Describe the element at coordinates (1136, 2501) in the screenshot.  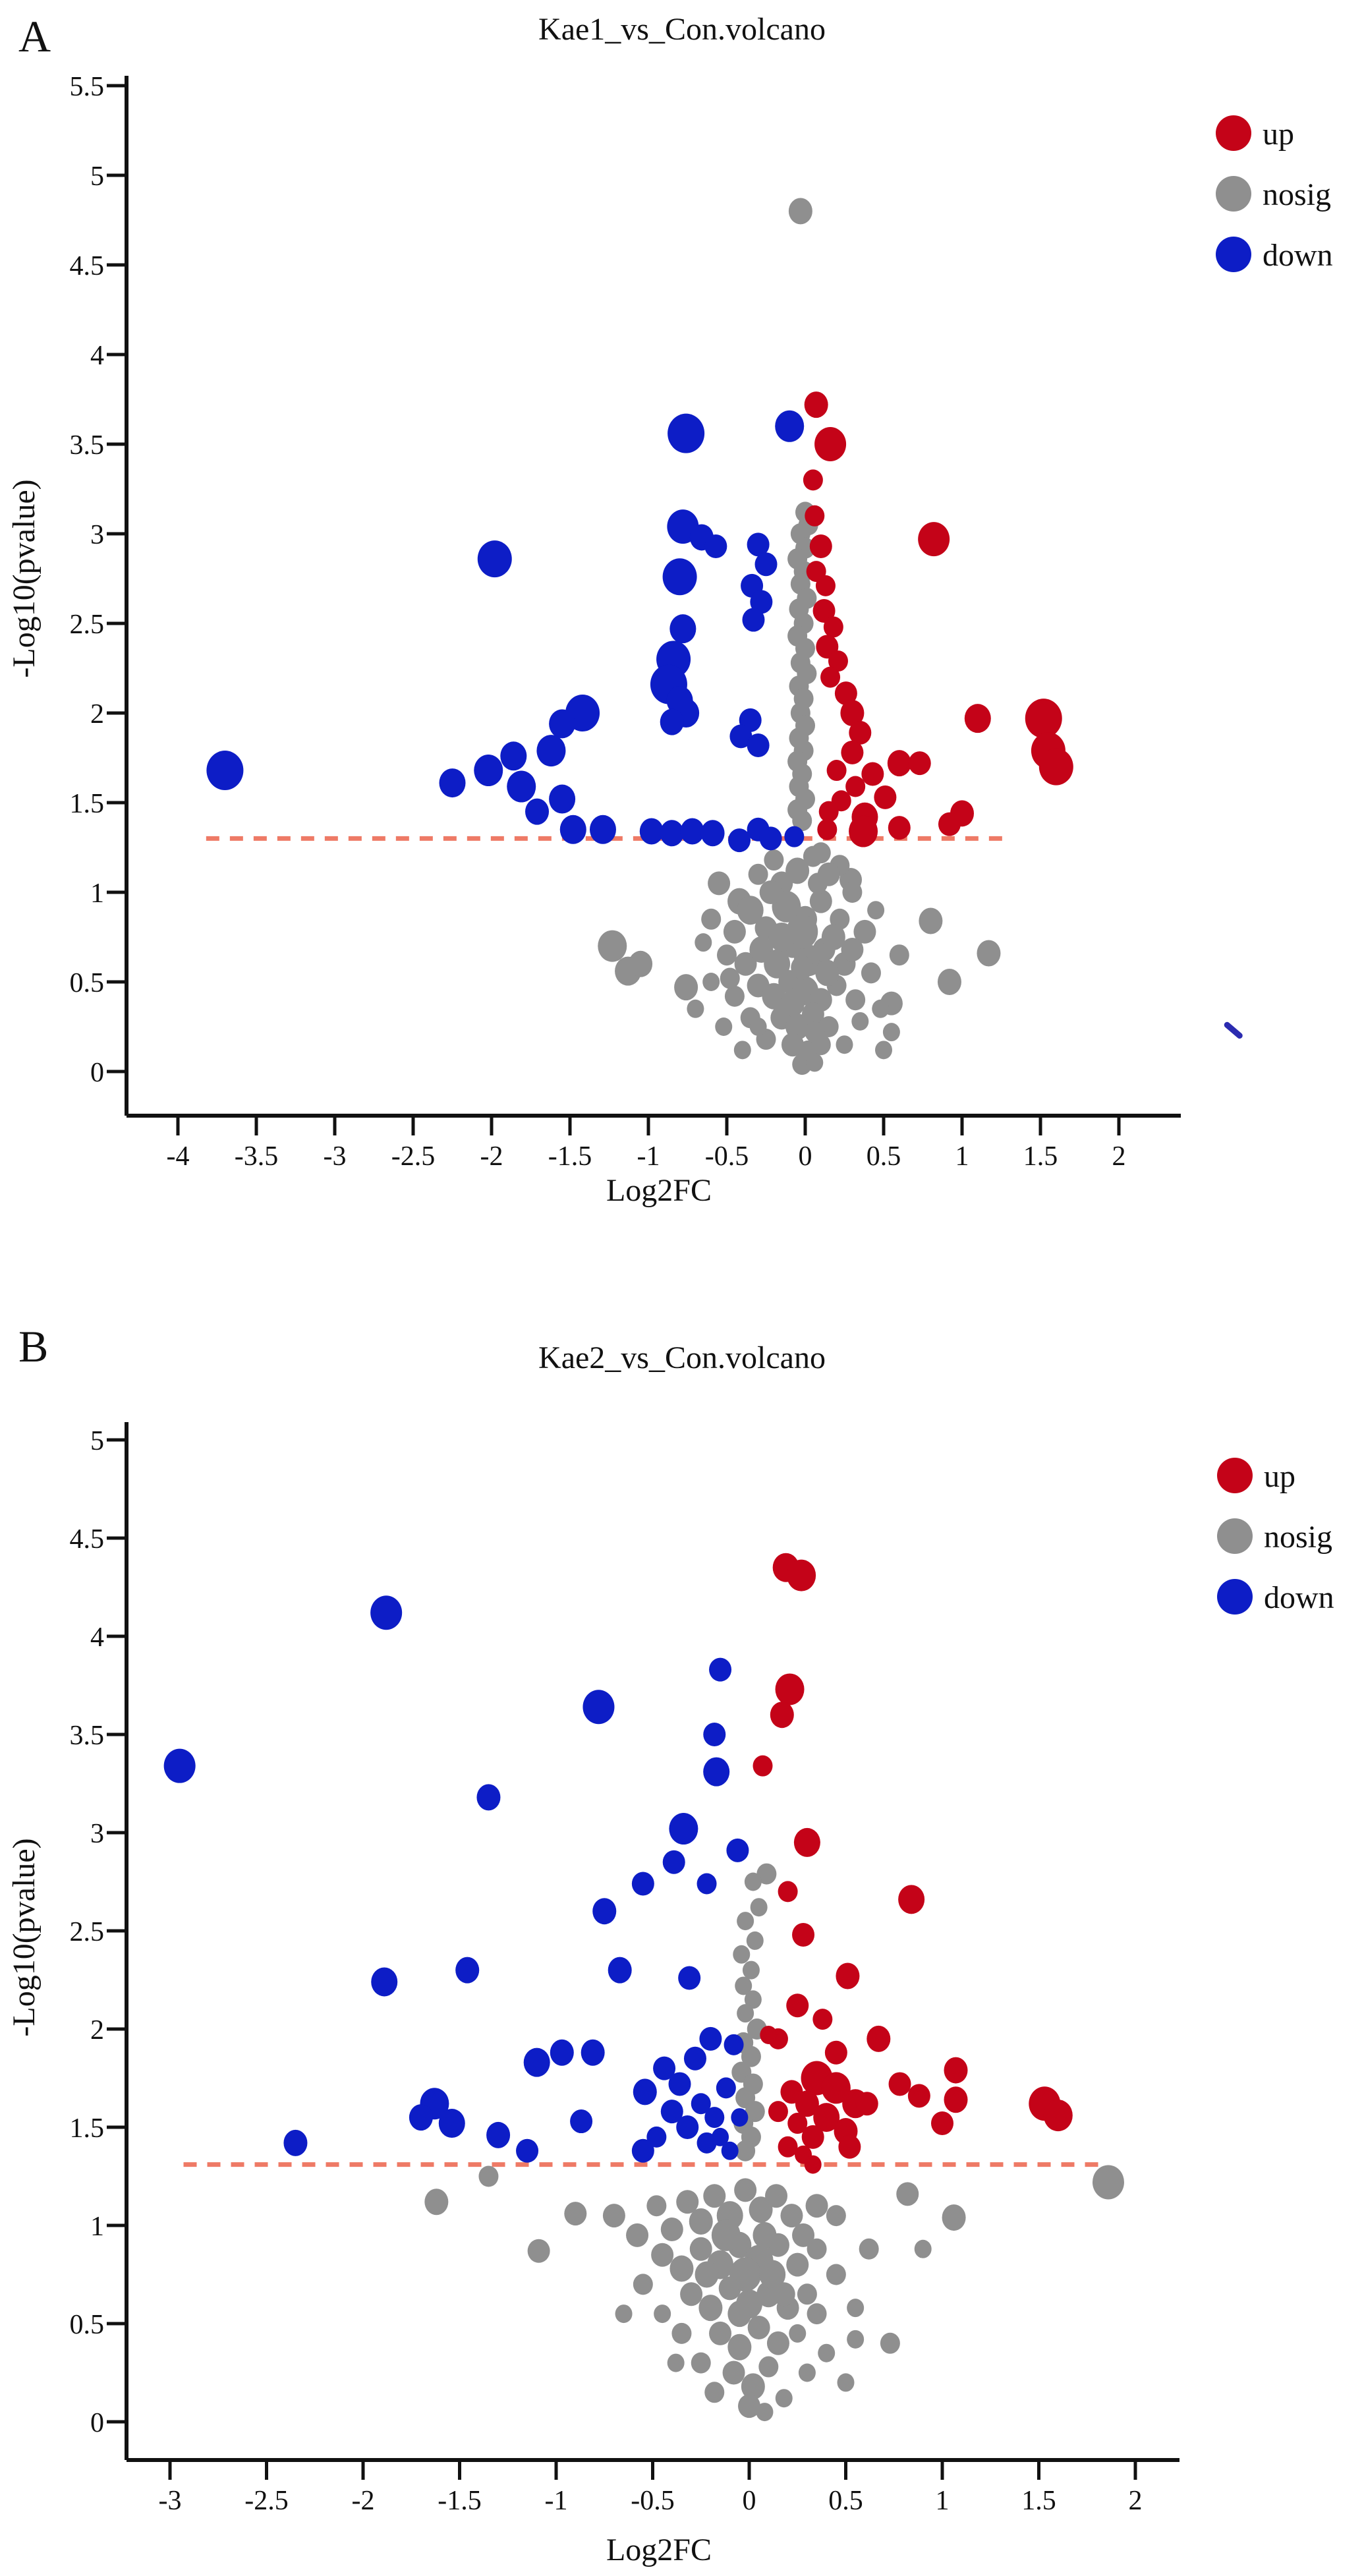
I see `x-tick-label: 2` at that location.